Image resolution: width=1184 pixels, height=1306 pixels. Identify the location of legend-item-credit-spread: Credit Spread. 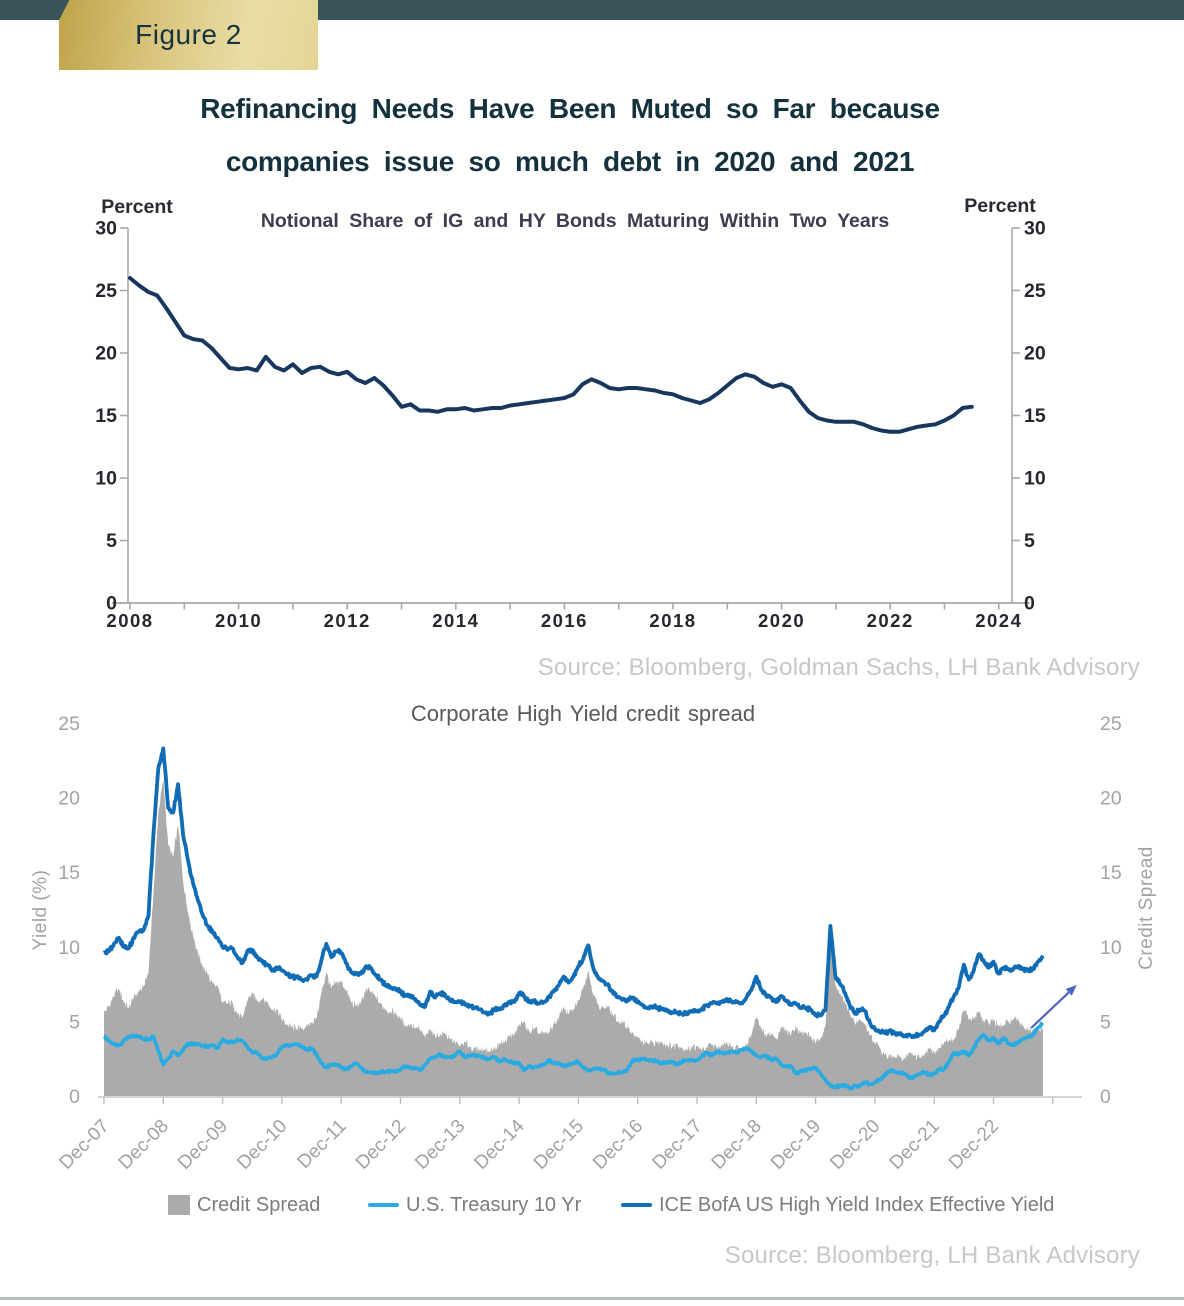
(244, 1205).